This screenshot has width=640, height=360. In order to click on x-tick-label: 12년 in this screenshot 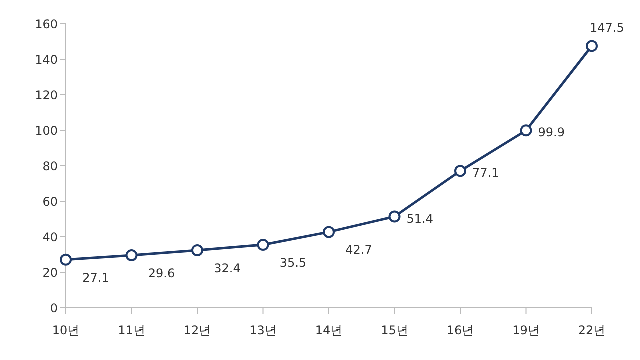, I will do `click(198, 331)`.